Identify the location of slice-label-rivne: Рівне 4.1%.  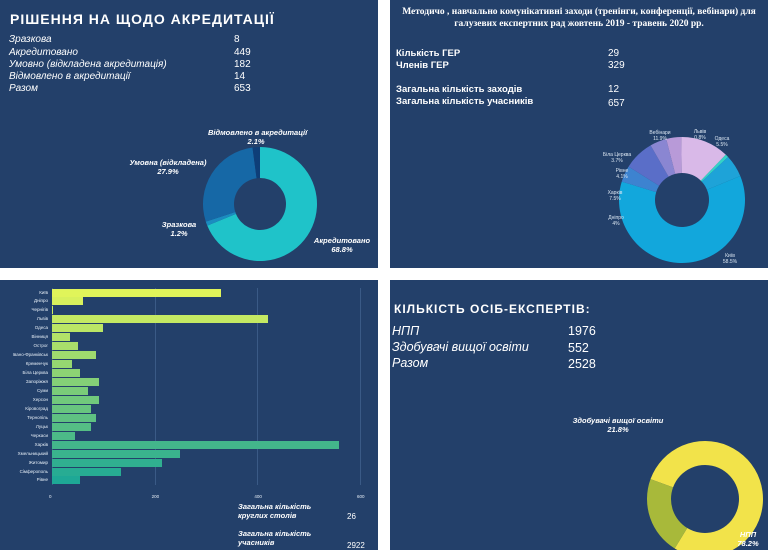
(622, 174).